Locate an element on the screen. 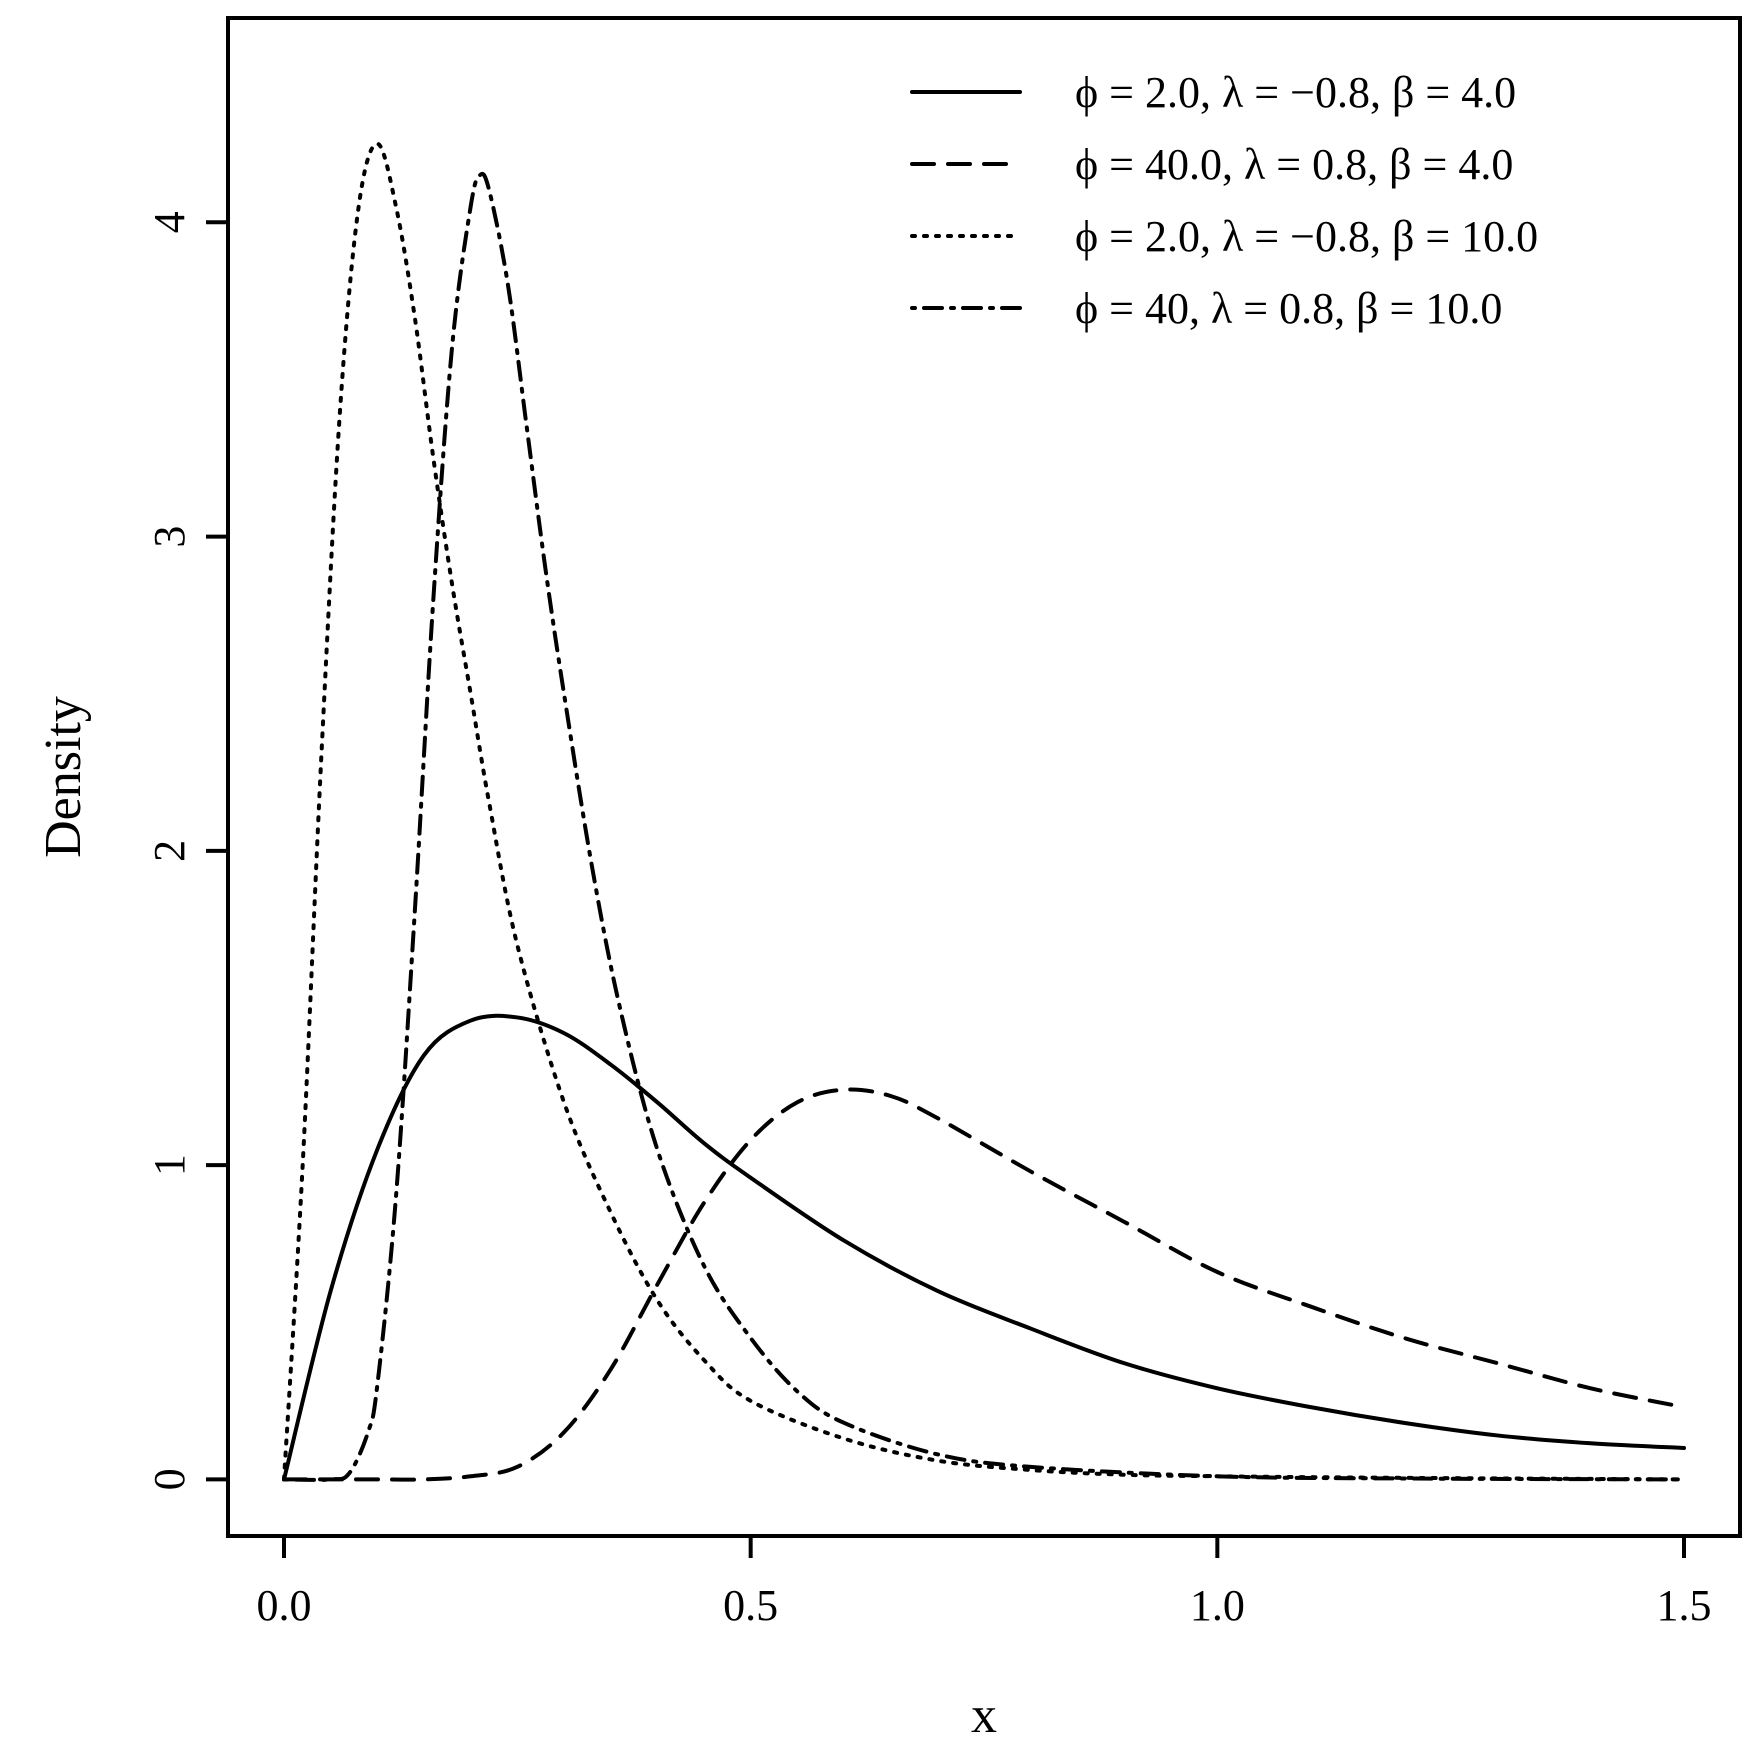 This screenshot has width=1749, height=1741. y-tick-label: 1 is located at coordinates (169, 1165).